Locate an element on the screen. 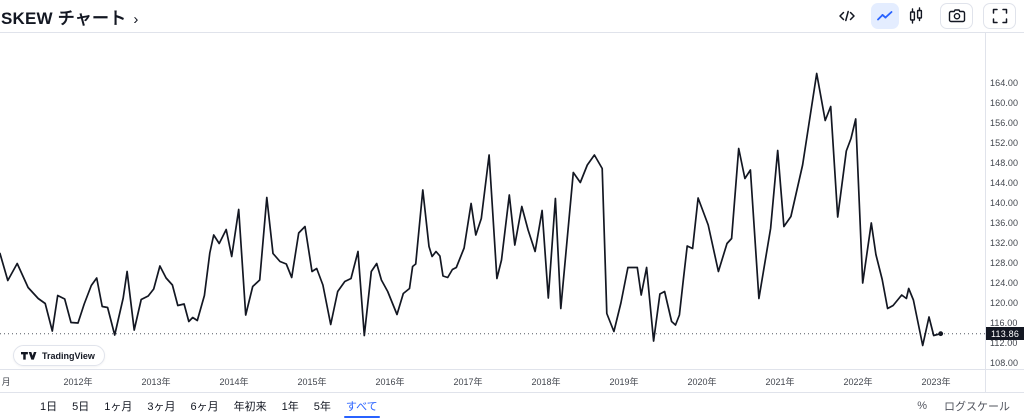 The height and width of the screenshot is (419, 1024). tradingview-attribution-link: TradingView is located at coordinates (59, 355).